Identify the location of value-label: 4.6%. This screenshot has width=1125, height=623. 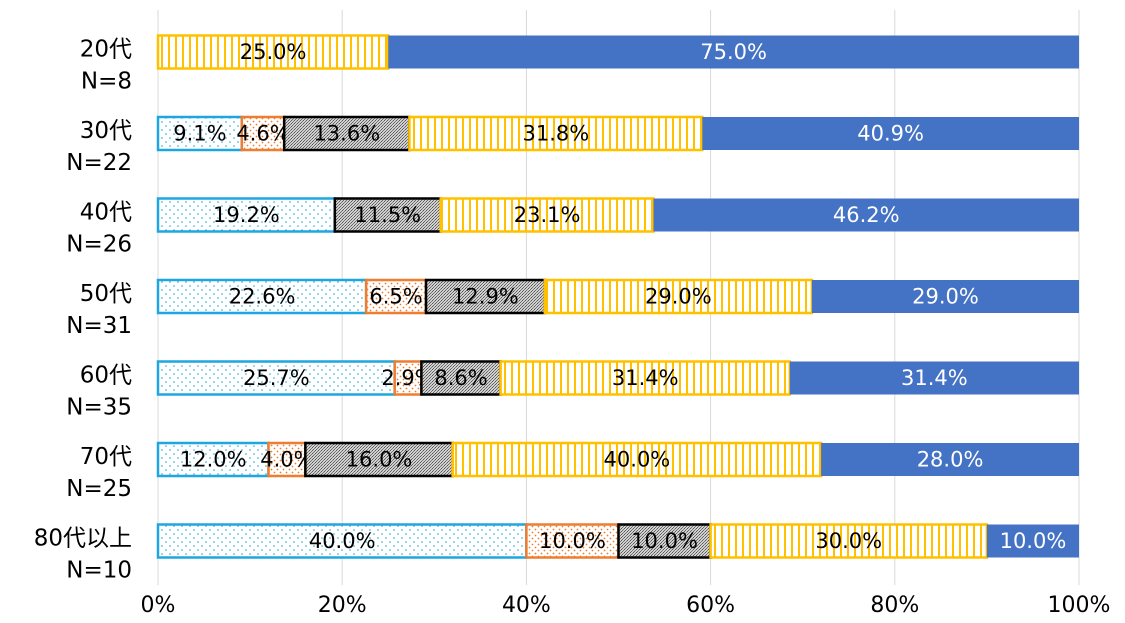
(262, 134).